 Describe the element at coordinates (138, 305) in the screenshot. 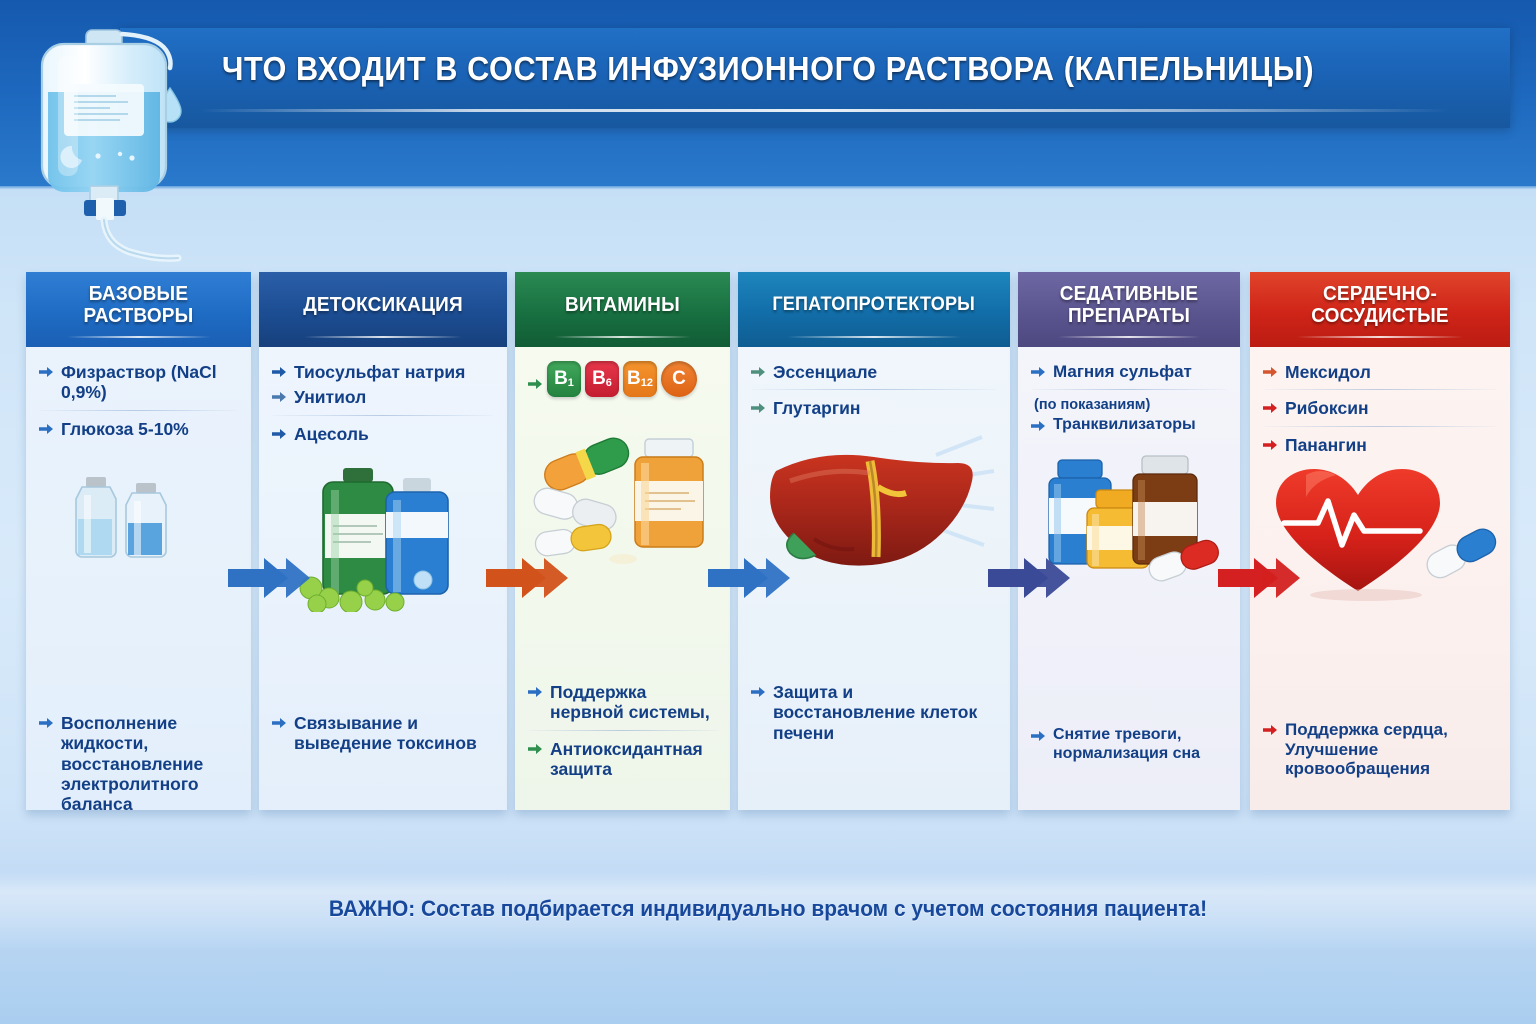

I see `column-title: БАЗОВЫЕ РАСТВОРЫ` at that location.